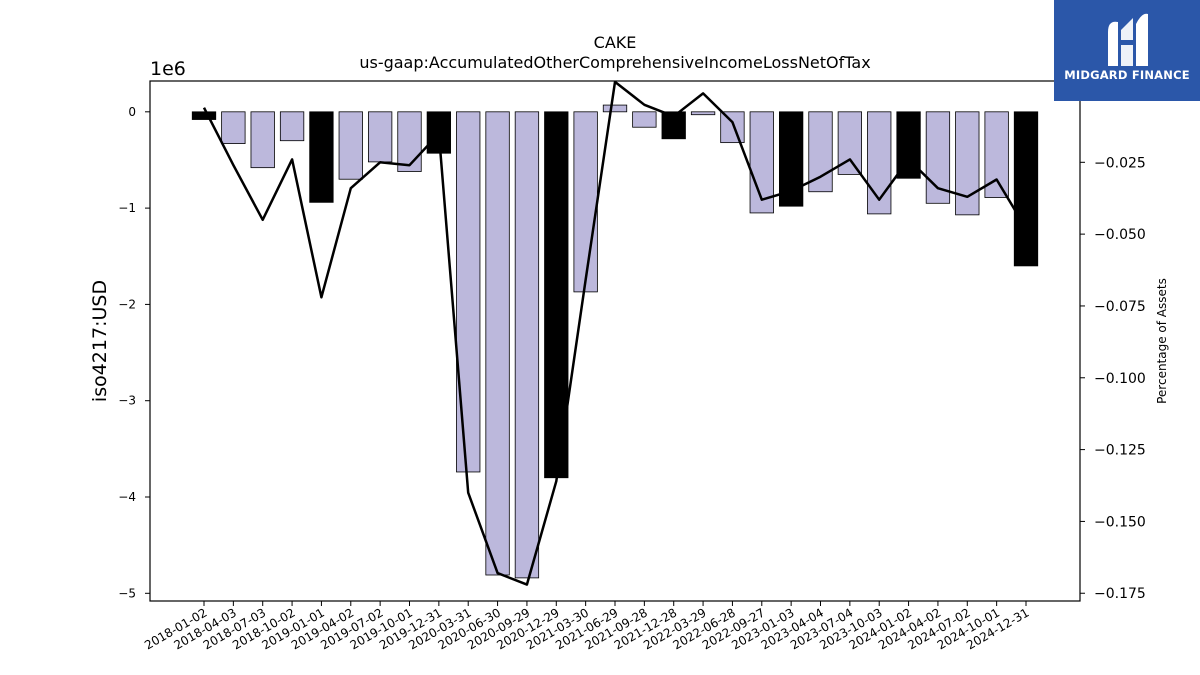  Describe the element at coordinates (127, 208) in the screenshot. I see `y-tick-label: −1` at that location.